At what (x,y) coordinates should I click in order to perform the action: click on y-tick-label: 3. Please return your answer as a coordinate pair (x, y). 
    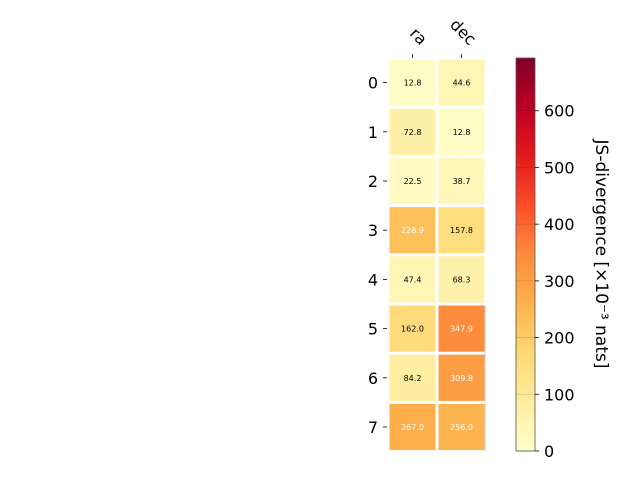
    Looking at the image, I should click on (373, 230).